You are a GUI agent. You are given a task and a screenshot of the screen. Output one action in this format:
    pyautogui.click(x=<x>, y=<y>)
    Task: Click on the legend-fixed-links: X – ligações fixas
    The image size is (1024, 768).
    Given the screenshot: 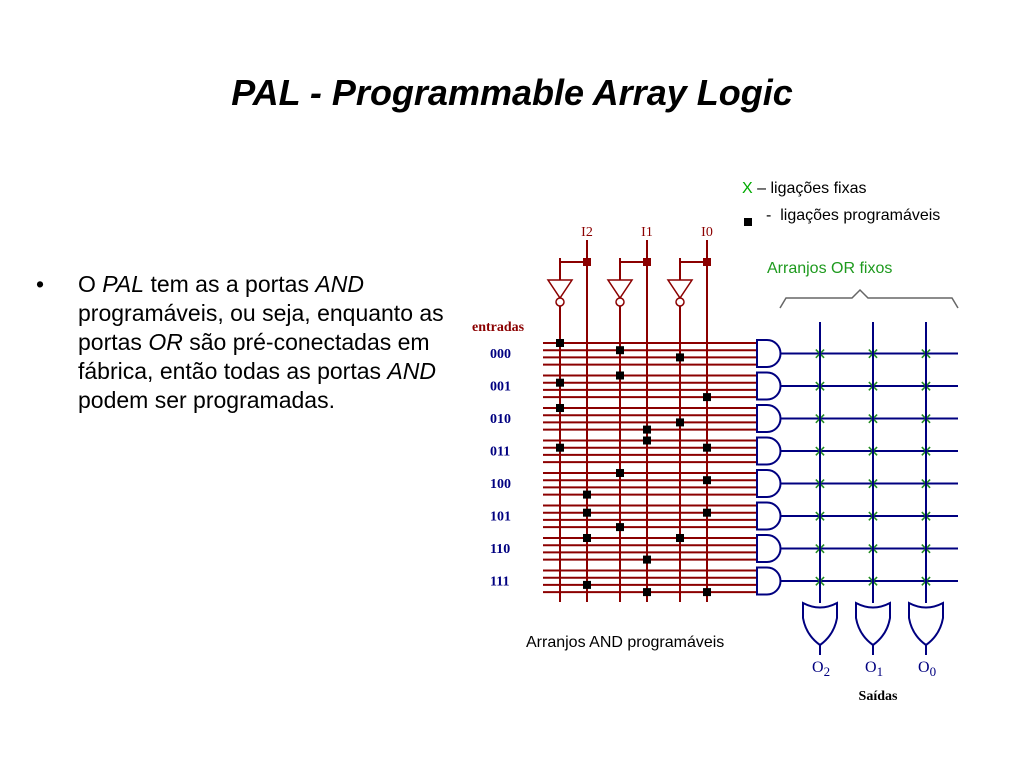 What is the action you would take?
    pyautogui.click(x=804, y=189)
    